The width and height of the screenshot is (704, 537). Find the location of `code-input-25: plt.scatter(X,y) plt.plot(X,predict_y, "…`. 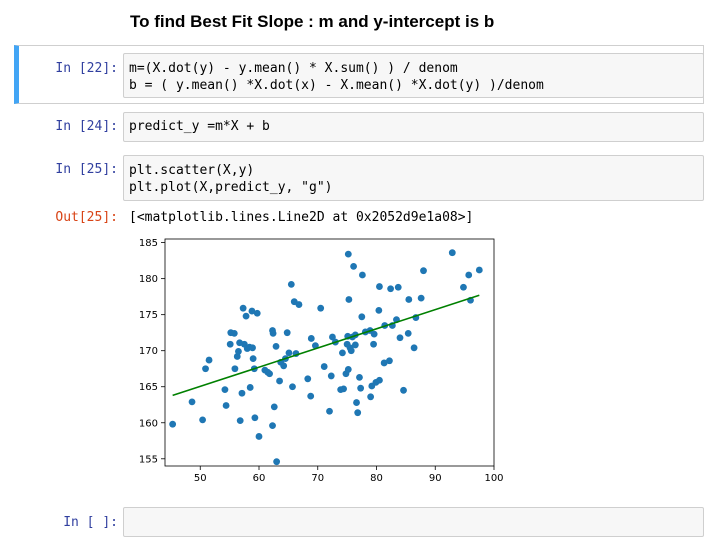

code-input-25: plt.scatter(X,y) plt.plot(X,predict_y, "… is located at coordinates (413, 178).